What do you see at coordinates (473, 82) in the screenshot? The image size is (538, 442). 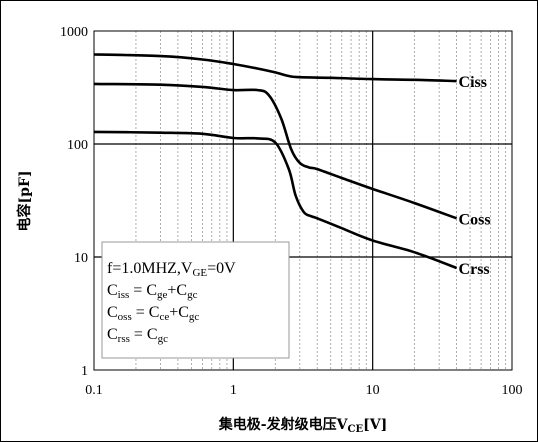 I see `series-label-ciss: Ciss` at bounding box center [473, 82].